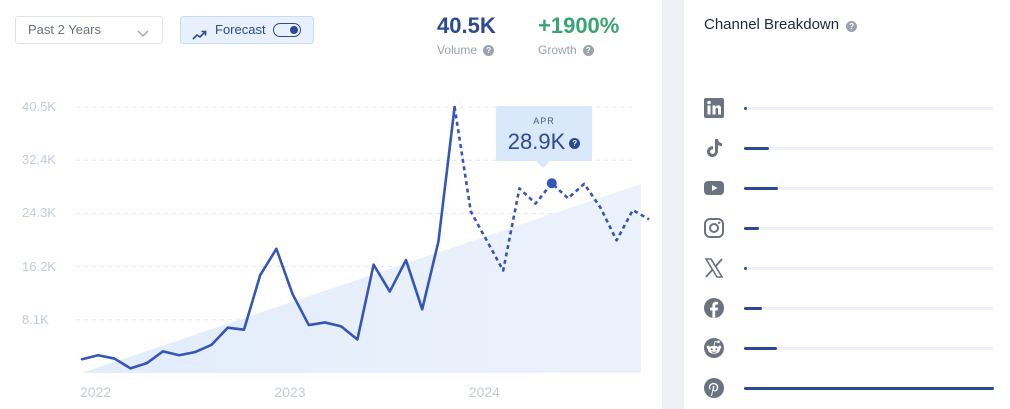 The height and width of the screenshot is (409, 1010). What do you see at coordinates (772, 24) in the screenshot?
I see `channel-breakdown-title: Channel Breakdown` at bounding box center [772, 24].